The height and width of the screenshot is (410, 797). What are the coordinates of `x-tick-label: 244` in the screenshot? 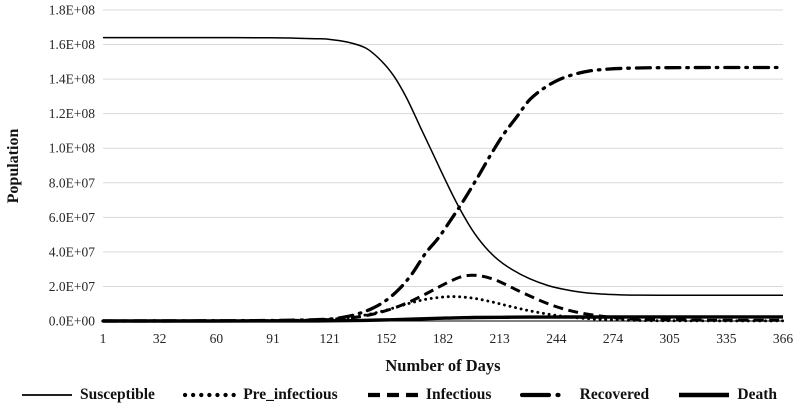 It's located at (556, 338).